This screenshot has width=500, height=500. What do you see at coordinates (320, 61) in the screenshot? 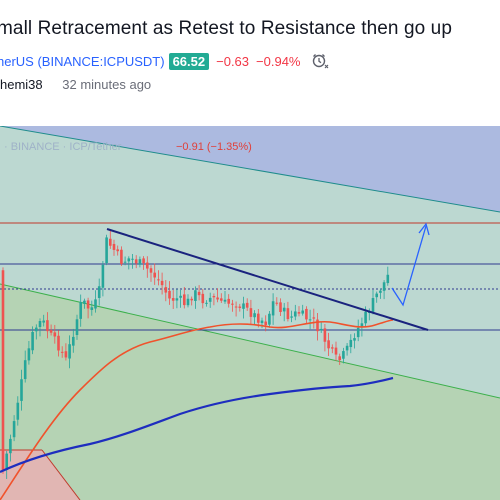
I see `alert-clock-icon` at bounding box center [320, 61].